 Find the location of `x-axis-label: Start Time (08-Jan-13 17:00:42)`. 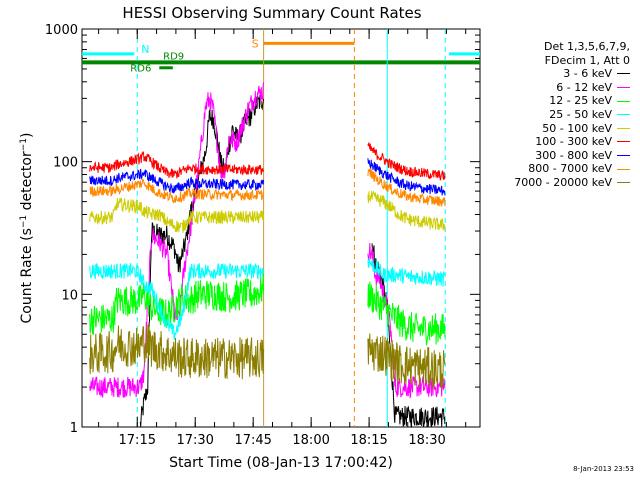

x-axis-label: Start Time (08-Jan-13 17:00:42) is located at coordinates (281, 463).